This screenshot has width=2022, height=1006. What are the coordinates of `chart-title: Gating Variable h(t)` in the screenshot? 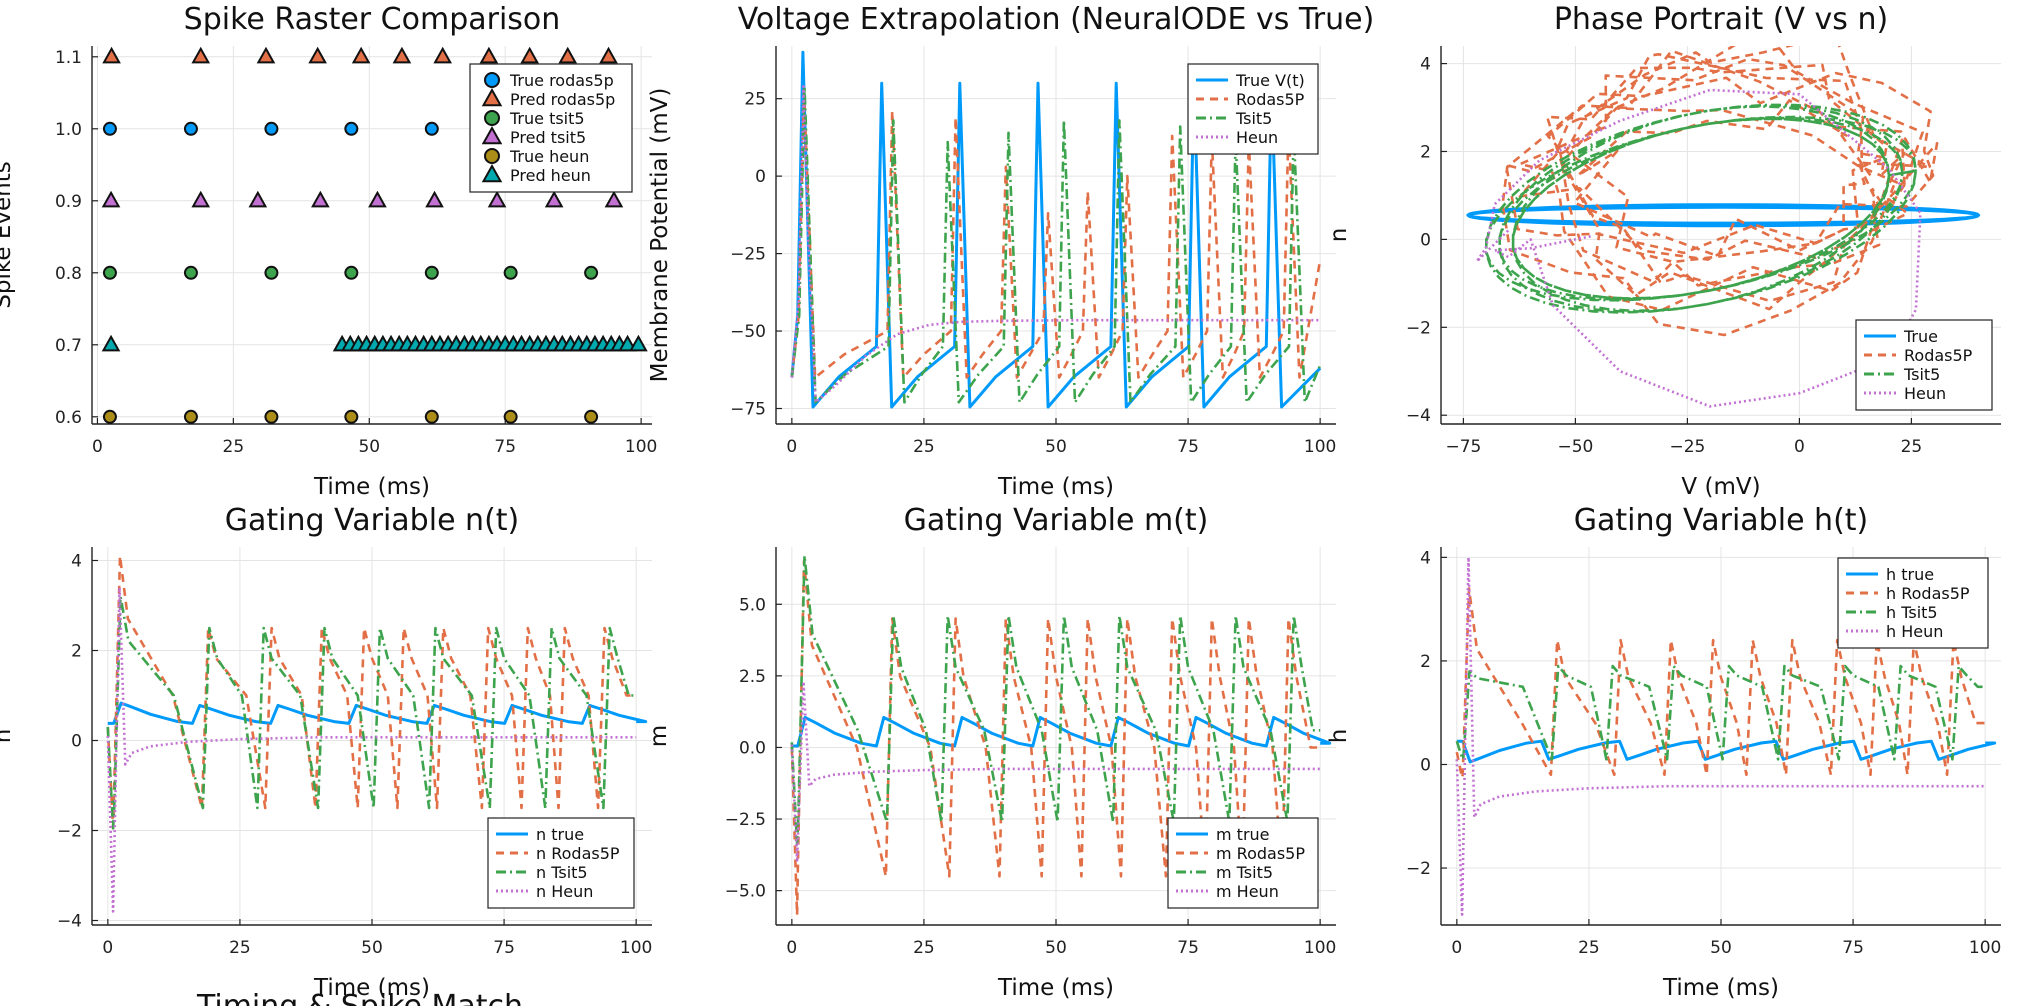 It's located at (1721, 520).